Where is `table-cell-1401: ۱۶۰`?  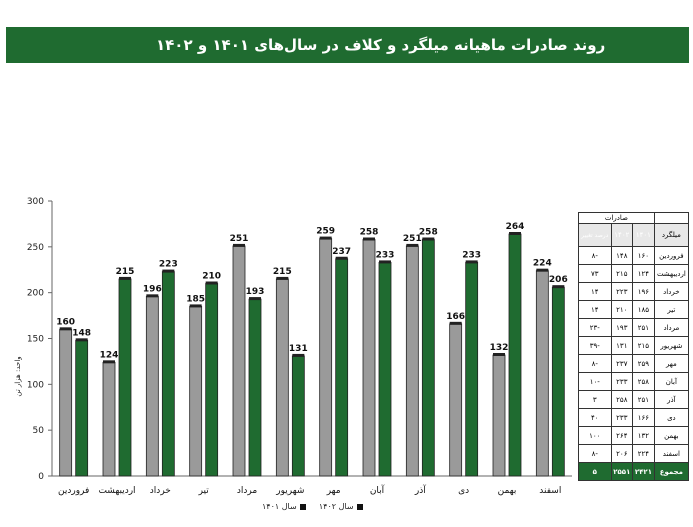
table-cell-1401: ۱۶۰ is located at coordinates (643, 255).